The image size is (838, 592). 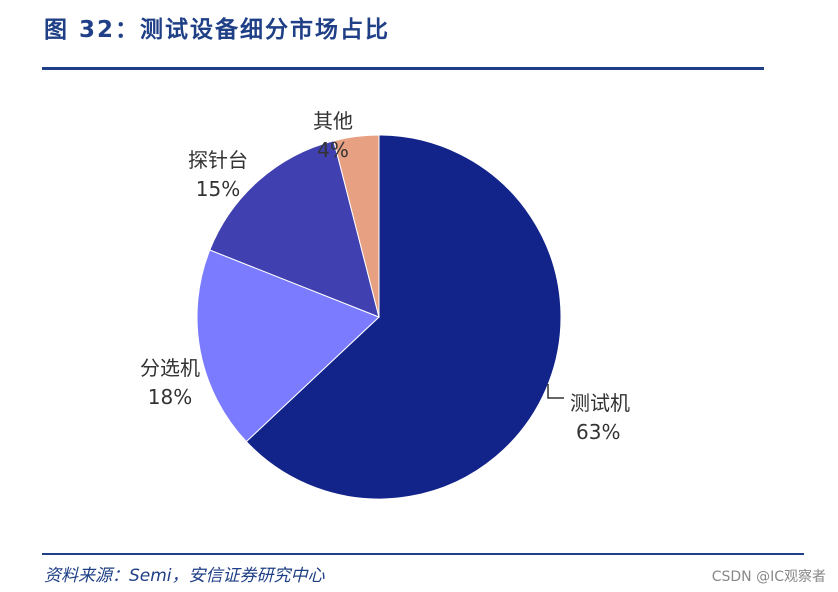 What do you see at coordinates (218, 160) in the screenshot?
I see `slice-category-label-3: 探针台` at bounding box center [218, 160].